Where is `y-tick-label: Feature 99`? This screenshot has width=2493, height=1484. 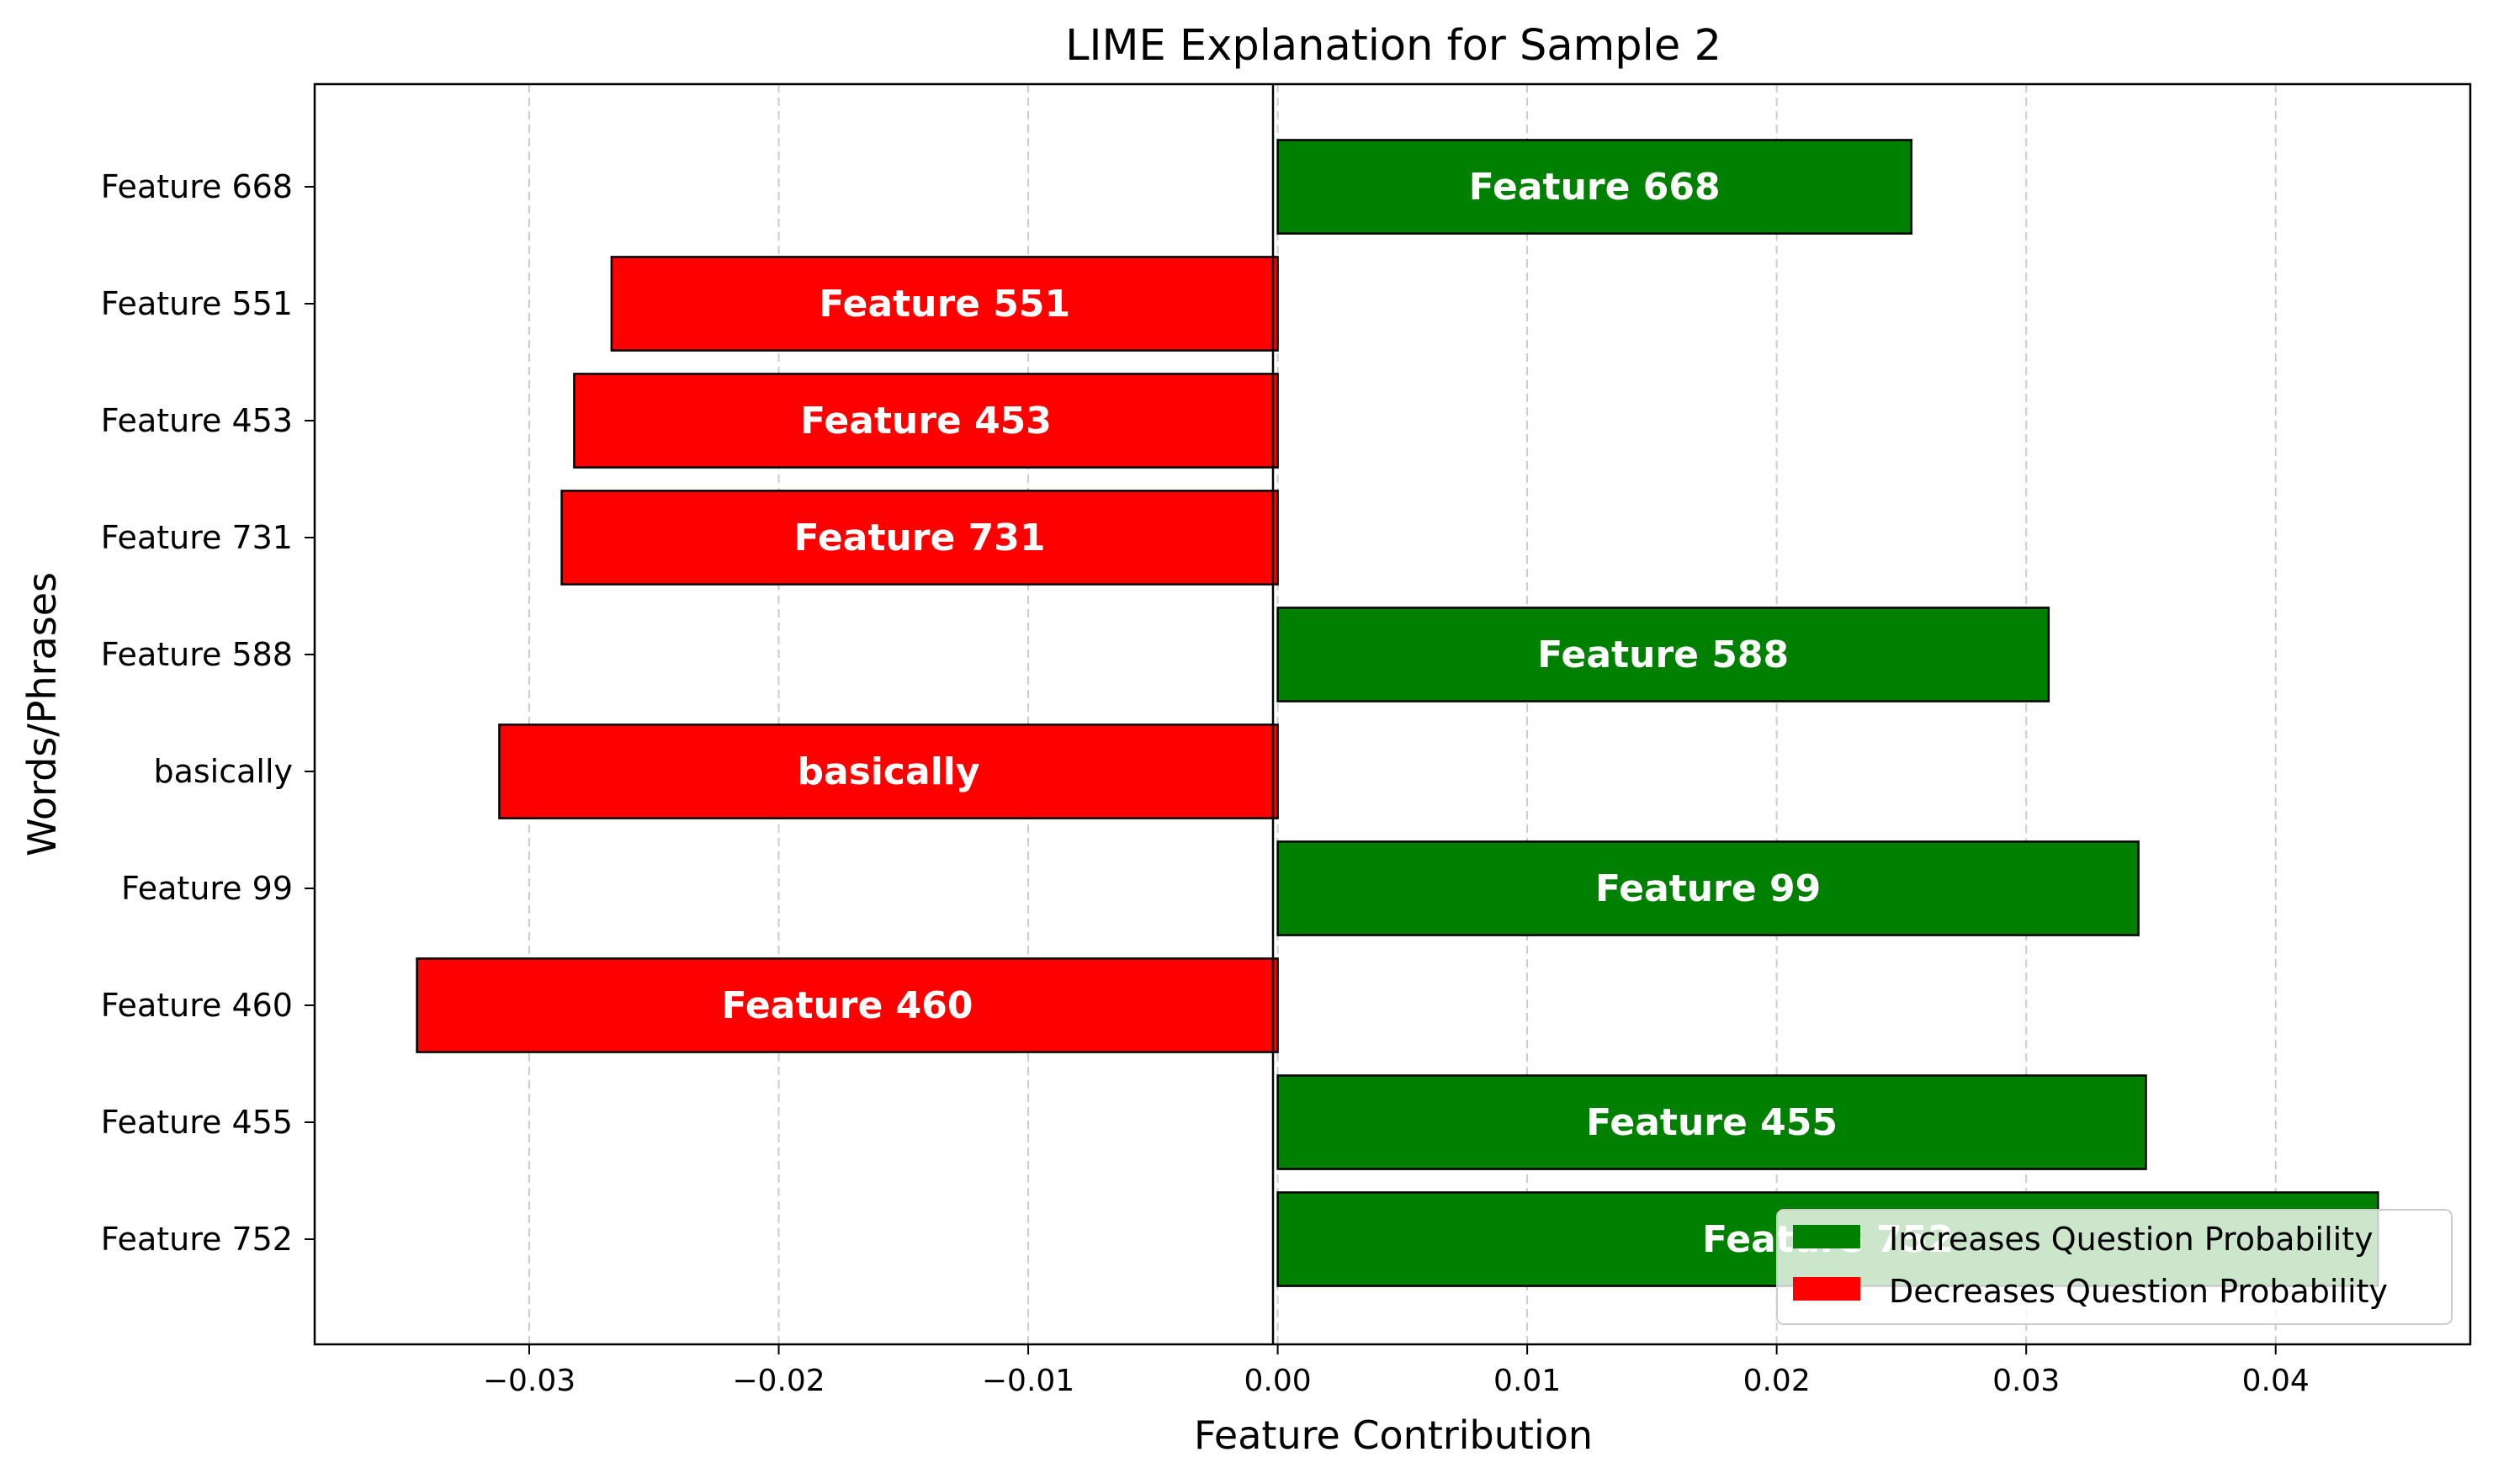 y-tick-label: Feature 99 is located at coordinates (207, 888).